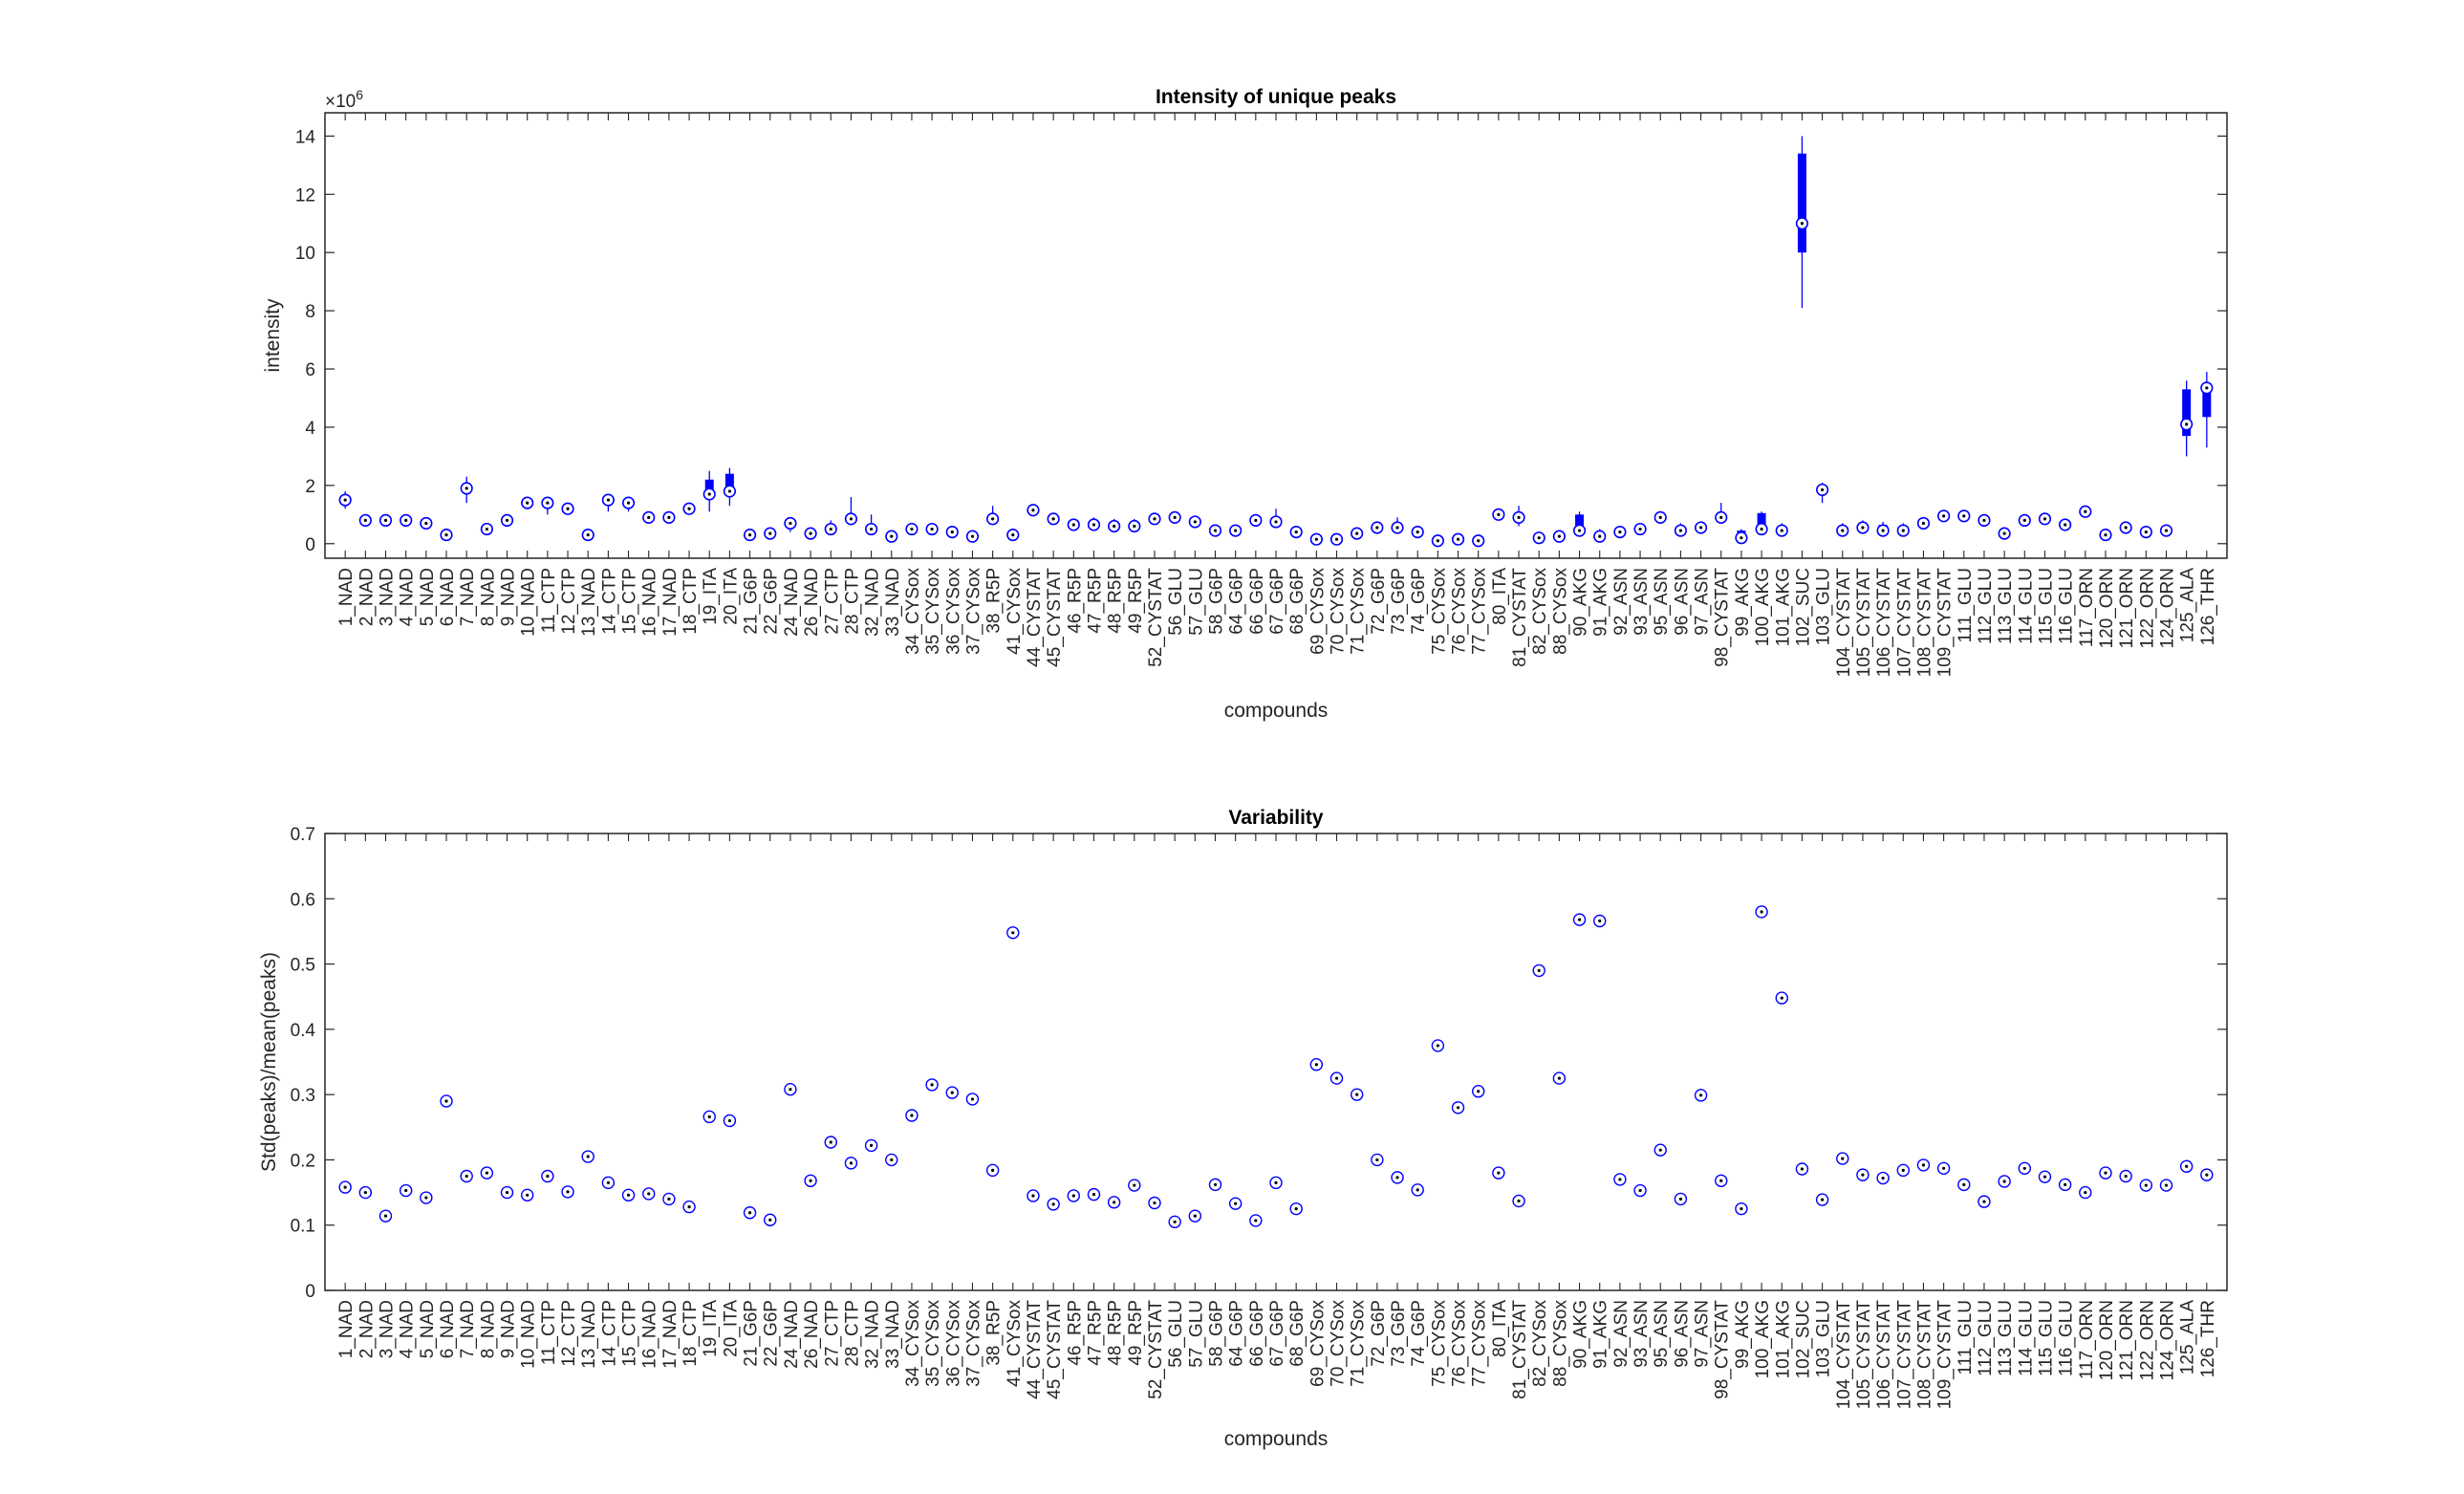  Describe the element at coordinates (1075, 601) in the screenshot. I see `x-tick-label: 46_R5P` at that location.